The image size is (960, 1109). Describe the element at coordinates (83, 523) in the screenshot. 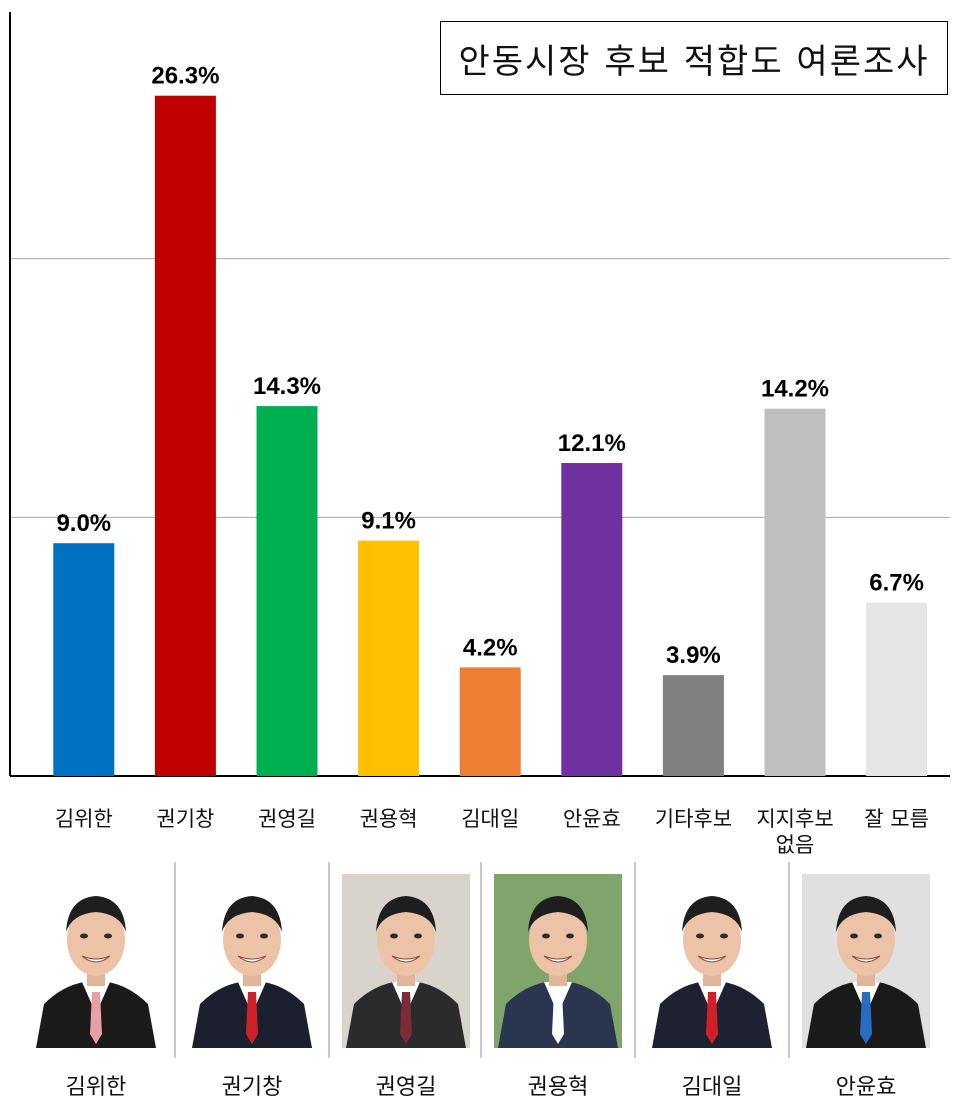

I see `value-label-0: 9.0%` at that location.